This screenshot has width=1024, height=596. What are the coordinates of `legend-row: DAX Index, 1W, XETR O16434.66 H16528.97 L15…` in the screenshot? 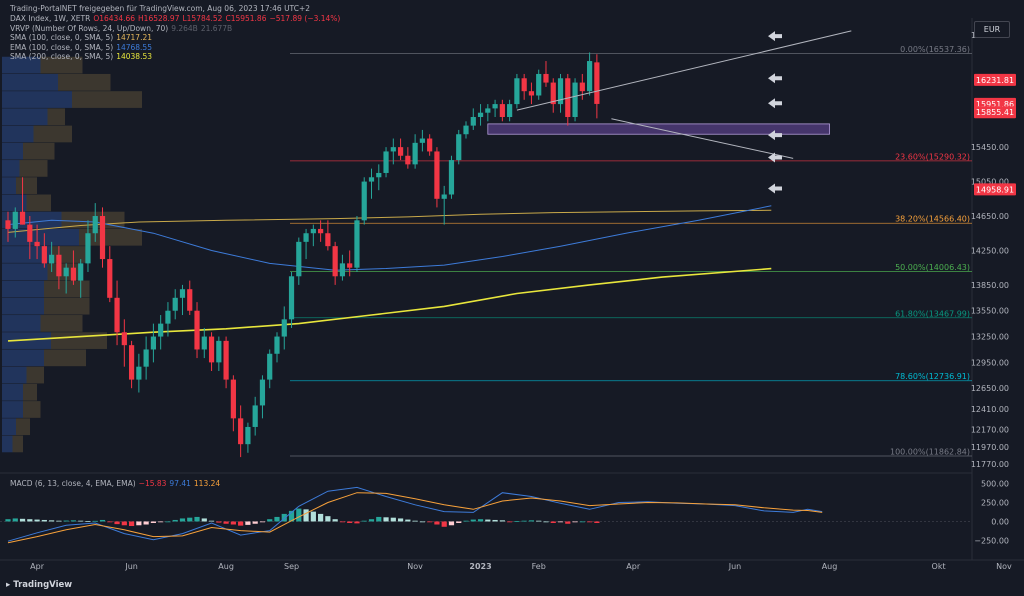 It's located at (176, 19).